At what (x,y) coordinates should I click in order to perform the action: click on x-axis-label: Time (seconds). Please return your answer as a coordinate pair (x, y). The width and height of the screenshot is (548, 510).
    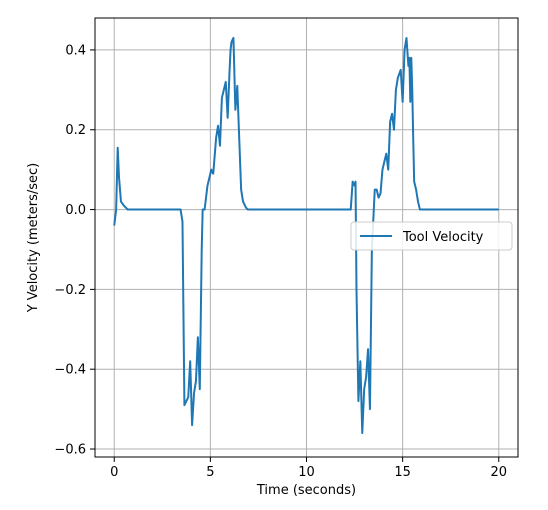
    Looking at the image, I should click on (306, 490).